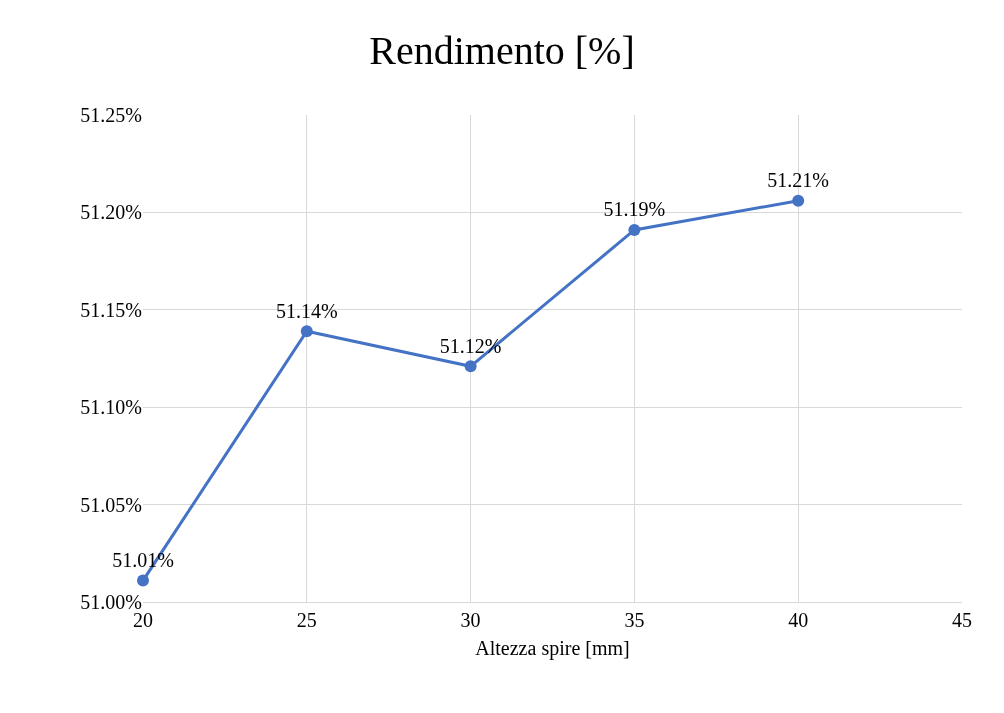 Image resolution: width=1004 pixels, height=713 pixels. Describe the element at coordinates (111, 115) in the screenshot. I see `y-tick-label: 51.25%` at that location.